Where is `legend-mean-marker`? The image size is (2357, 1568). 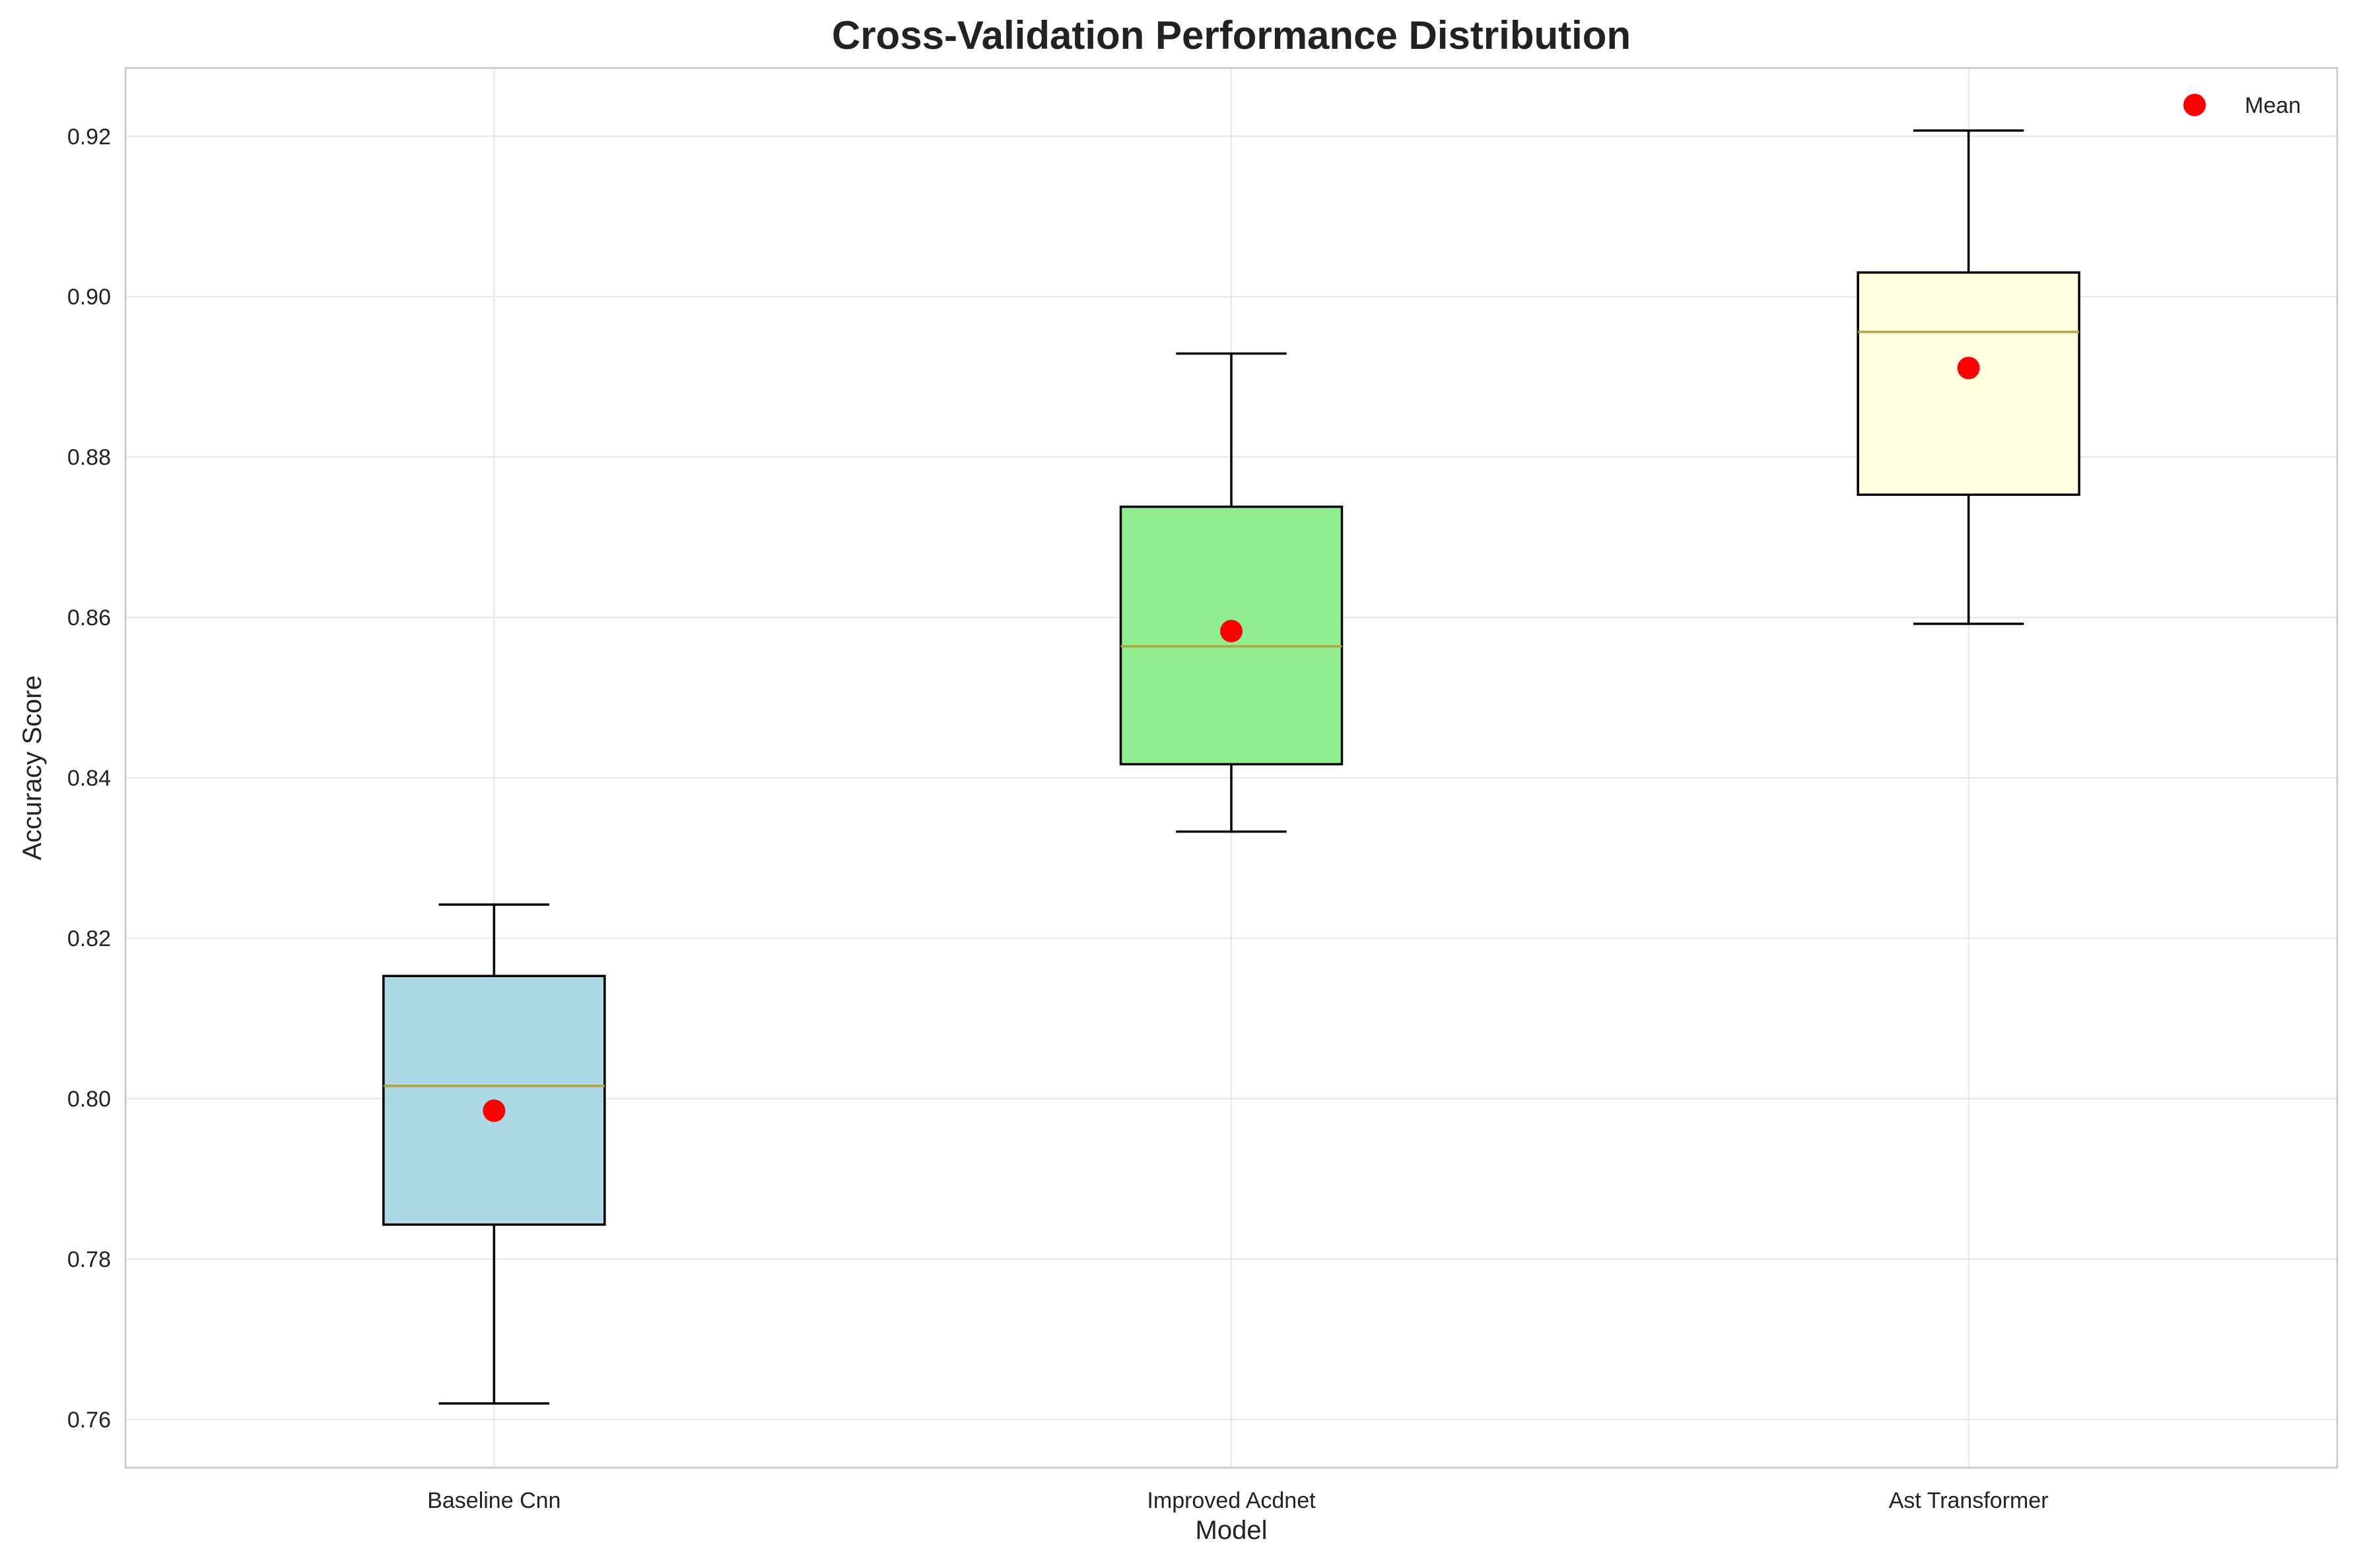 legend-mean-marker is located at coordinates (2194, 105).